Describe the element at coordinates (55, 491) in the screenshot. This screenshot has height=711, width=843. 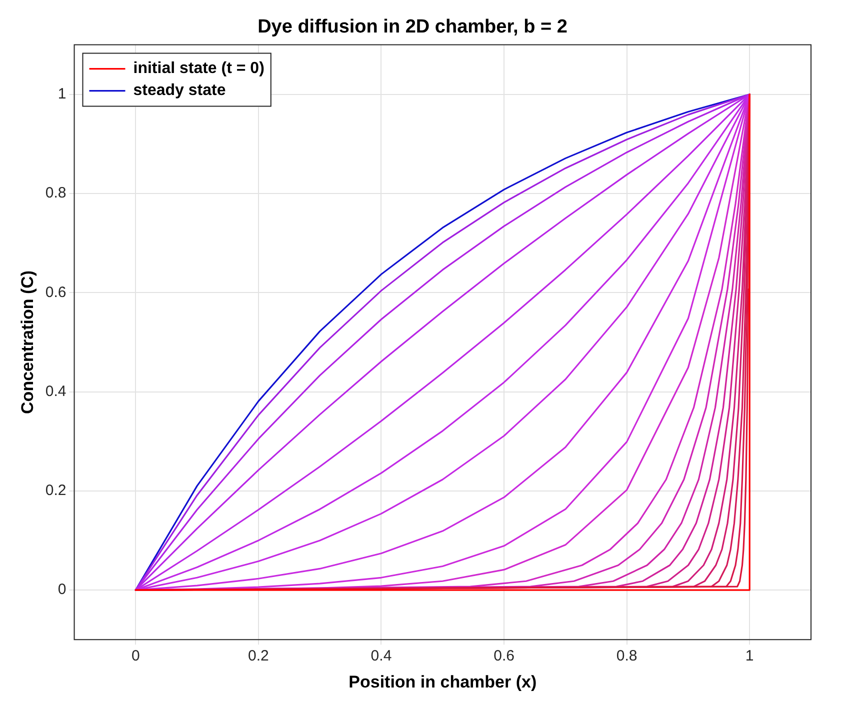
I see `y-tick-label: 0.2` at that location.